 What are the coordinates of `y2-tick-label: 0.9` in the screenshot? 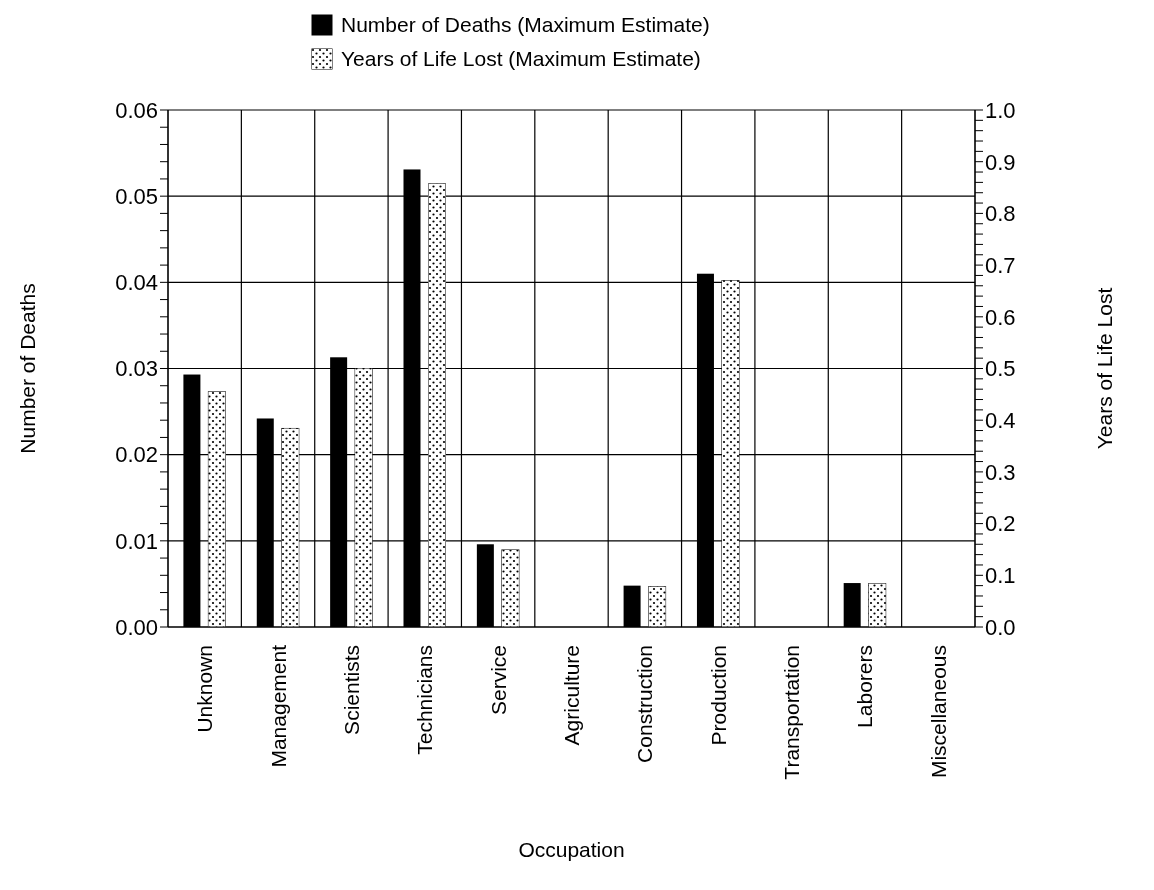 It's located at (1000, 162).